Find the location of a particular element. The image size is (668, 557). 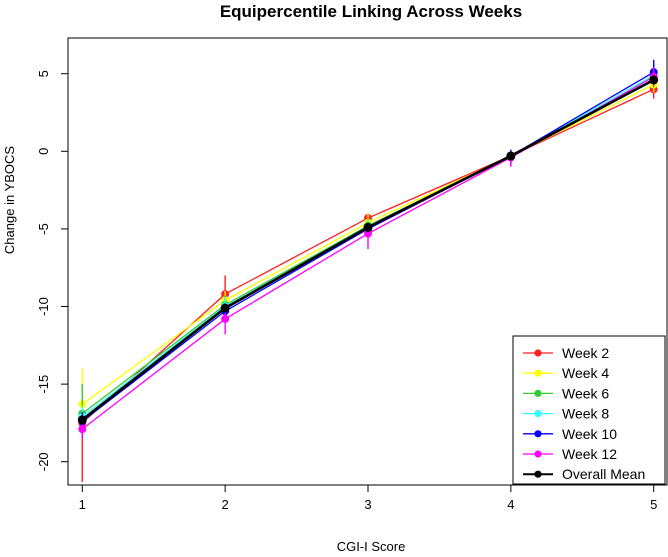

legend-entry: Week 4 is located at coordinates (566, 373).